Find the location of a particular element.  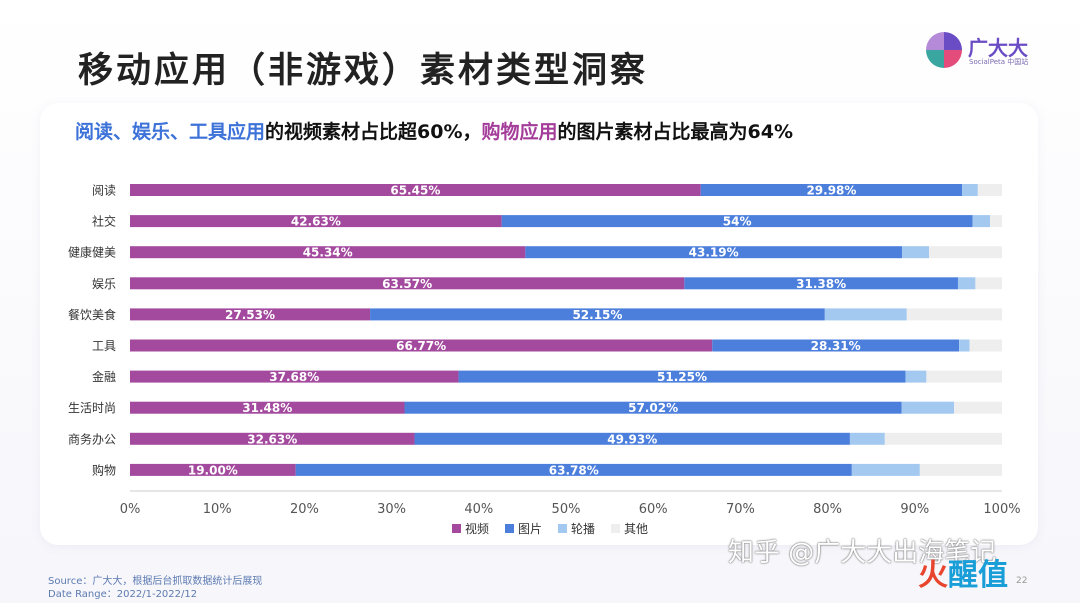

data-label: 42.63% is located at coordinates (316, 222).